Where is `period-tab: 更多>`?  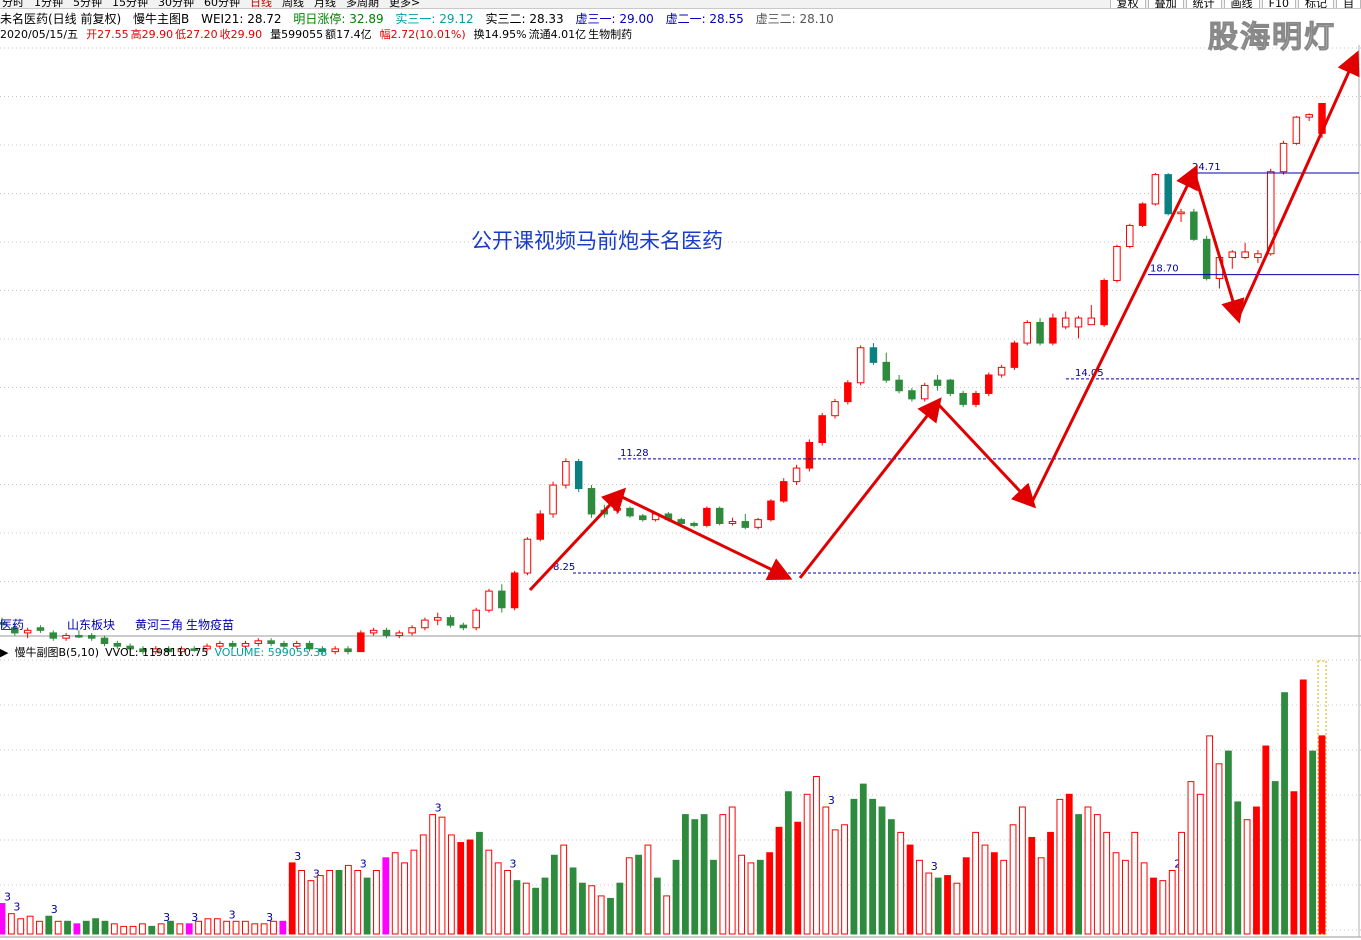 period-tab: 更多> is located at coordinates (405, 4).